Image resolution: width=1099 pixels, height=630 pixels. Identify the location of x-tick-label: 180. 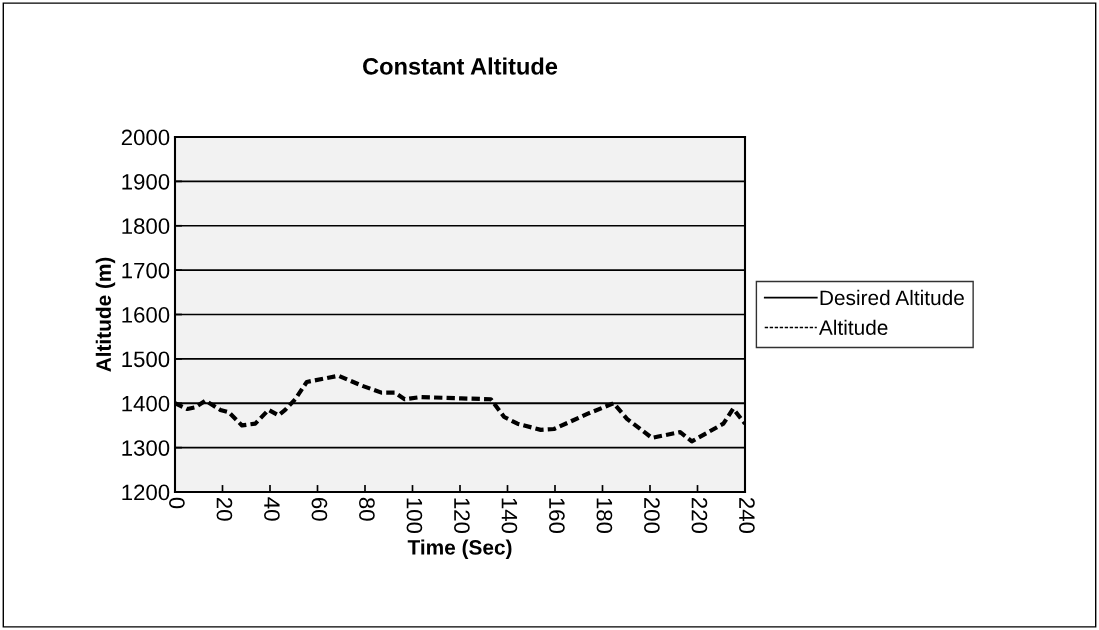
(604, 516).